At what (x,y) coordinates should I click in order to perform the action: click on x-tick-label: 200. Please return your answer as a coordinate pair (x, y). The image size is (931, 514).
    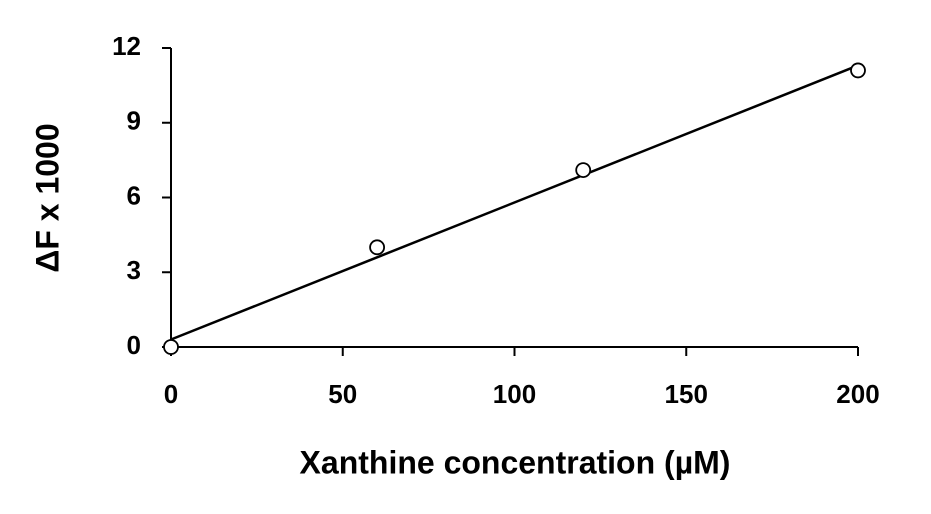
    Looking at the image, I should click on (857, 394).